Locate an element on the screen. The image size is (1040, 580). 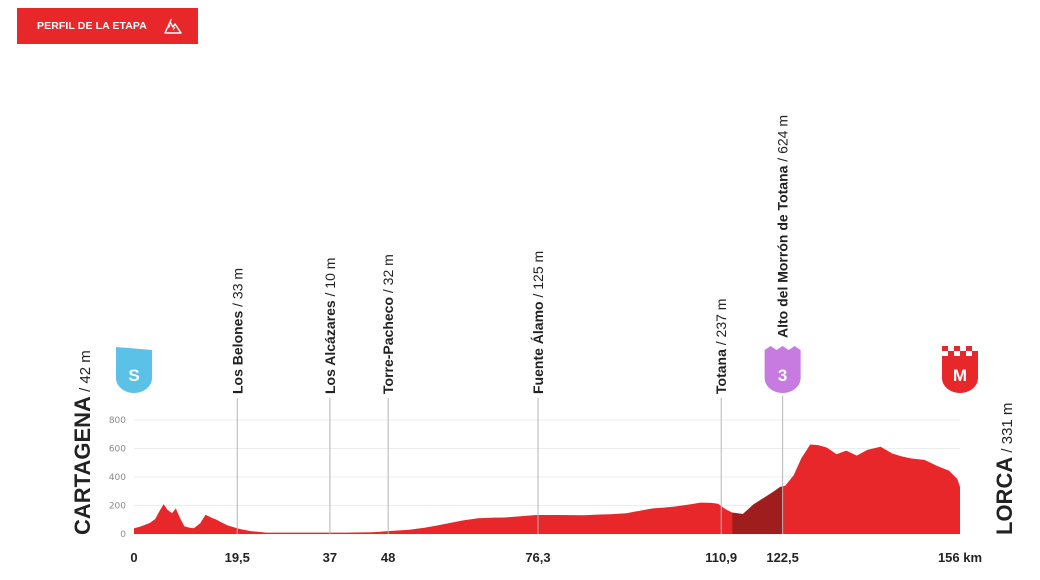
km-label-1: 19,5 is located at coordinates (237, 557).